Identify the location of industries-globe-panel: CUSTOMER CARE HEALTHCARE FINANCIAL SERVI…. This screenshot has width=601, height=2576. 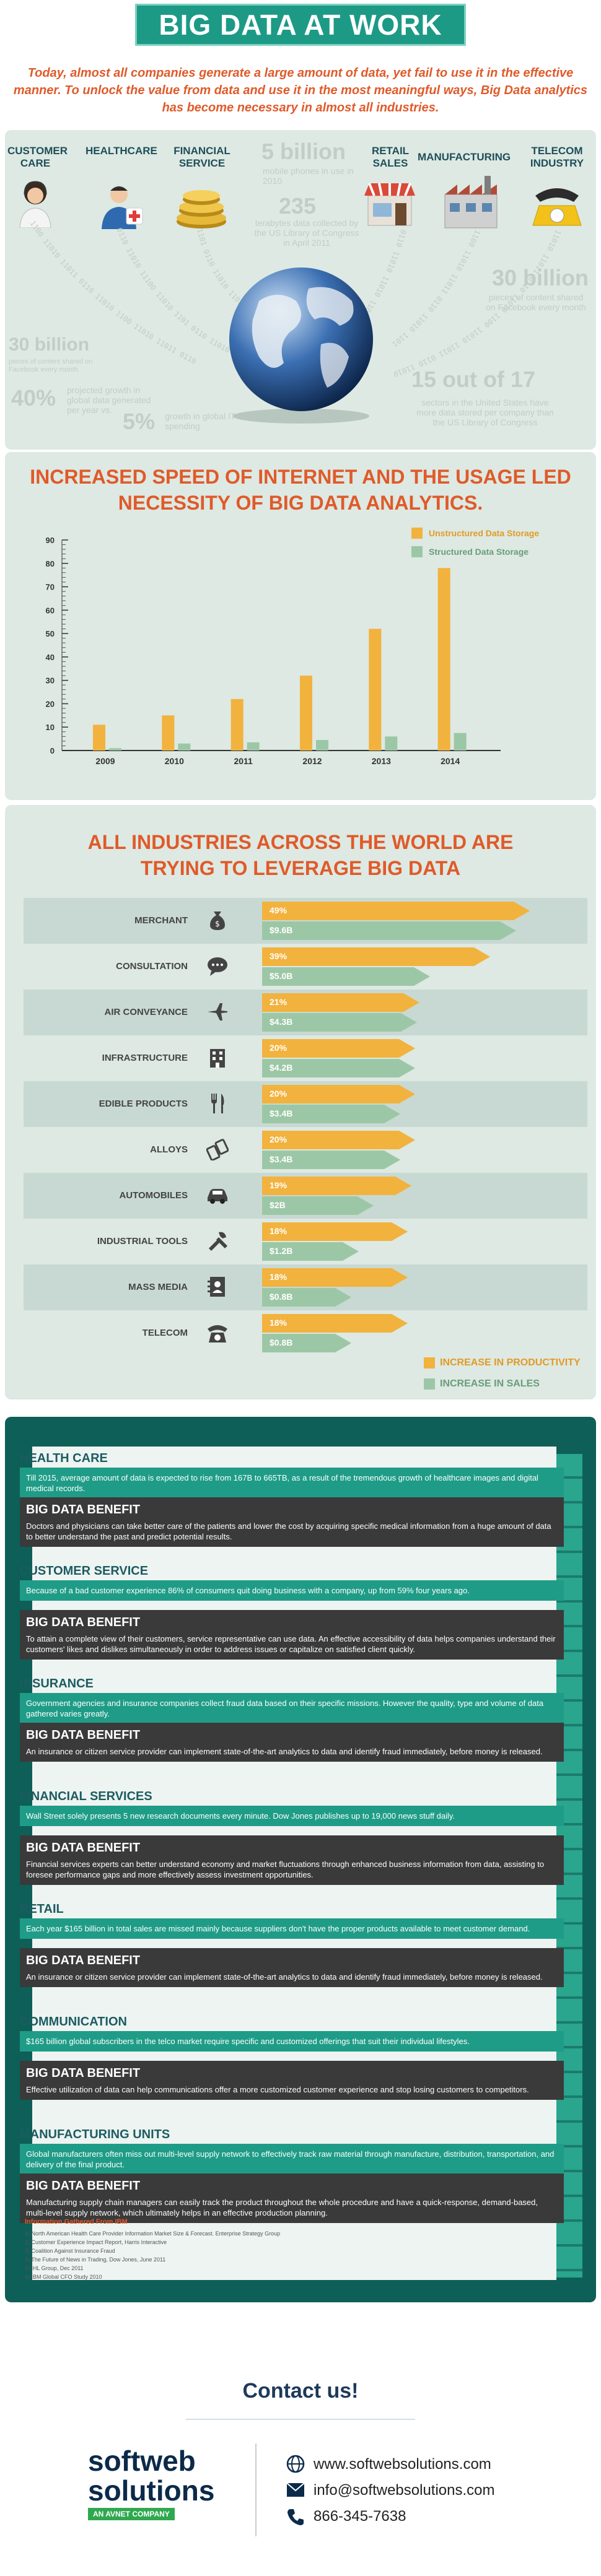
(300, 290).